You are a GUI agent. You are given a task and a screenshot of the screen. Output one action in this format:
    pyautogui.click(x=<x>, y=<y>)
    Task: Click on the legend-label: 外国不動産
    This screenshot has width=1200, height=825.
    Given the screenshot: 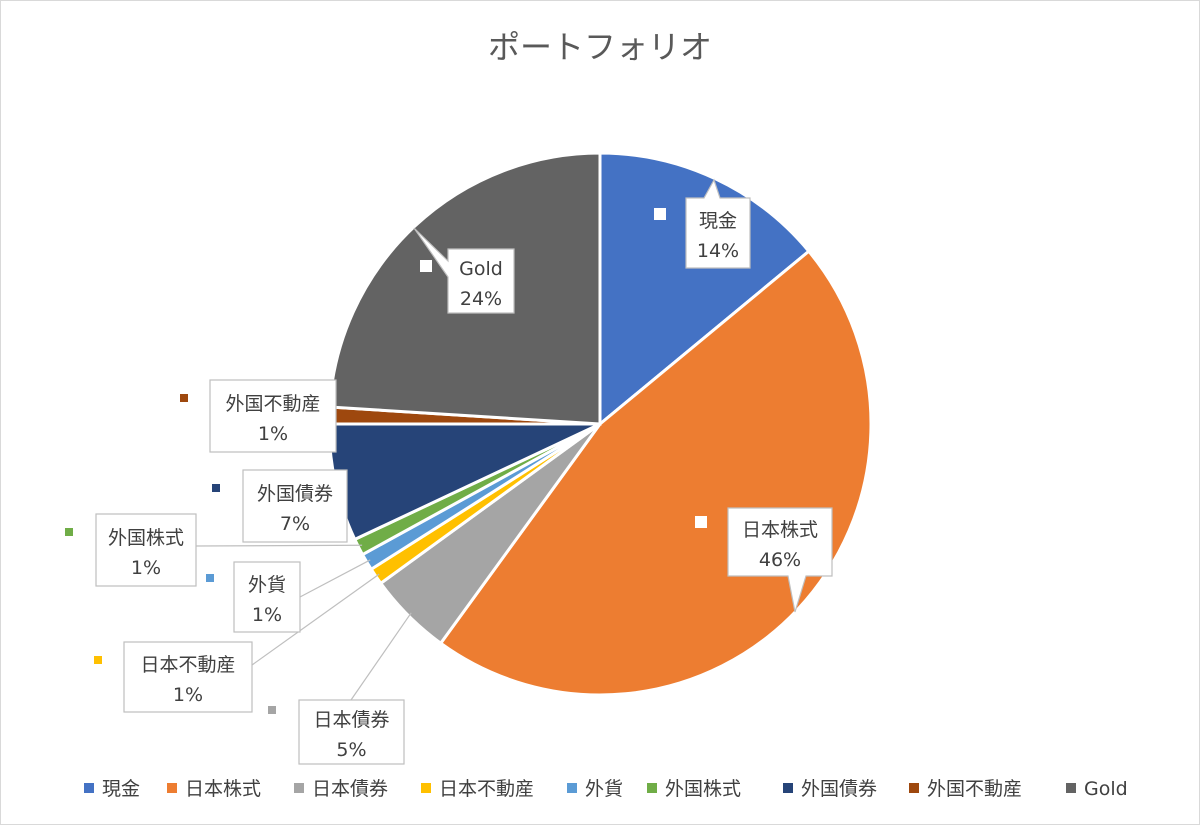 What is the action you would take?
    pyautogui.click(x=974, y=789)
    